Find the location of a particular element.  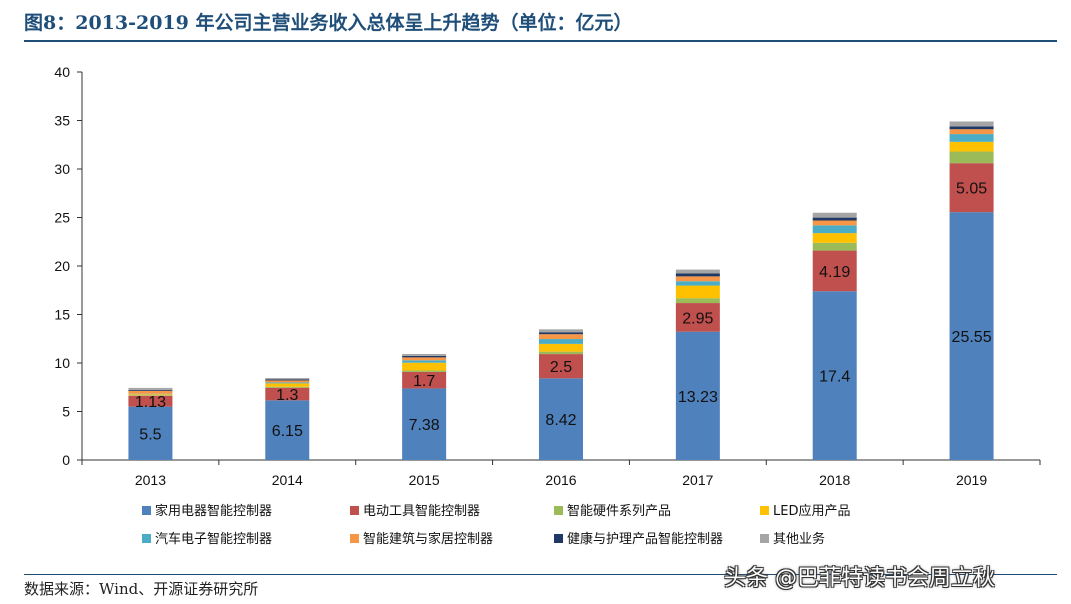

footer-divider is located at coordinates (540, 574).